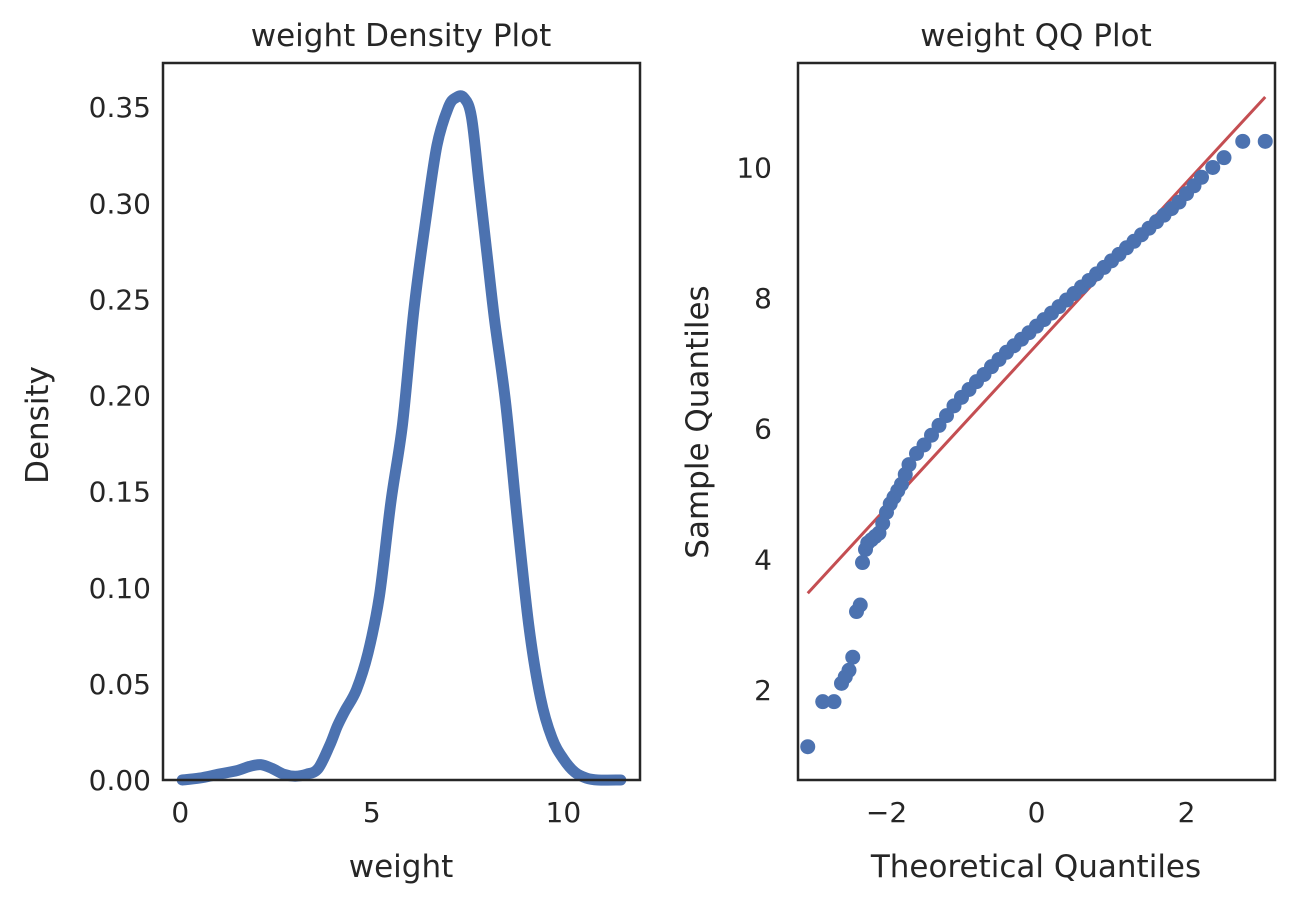  I want to click on qq-y-axis: 2 4 6 8 10, so click(754, 428).